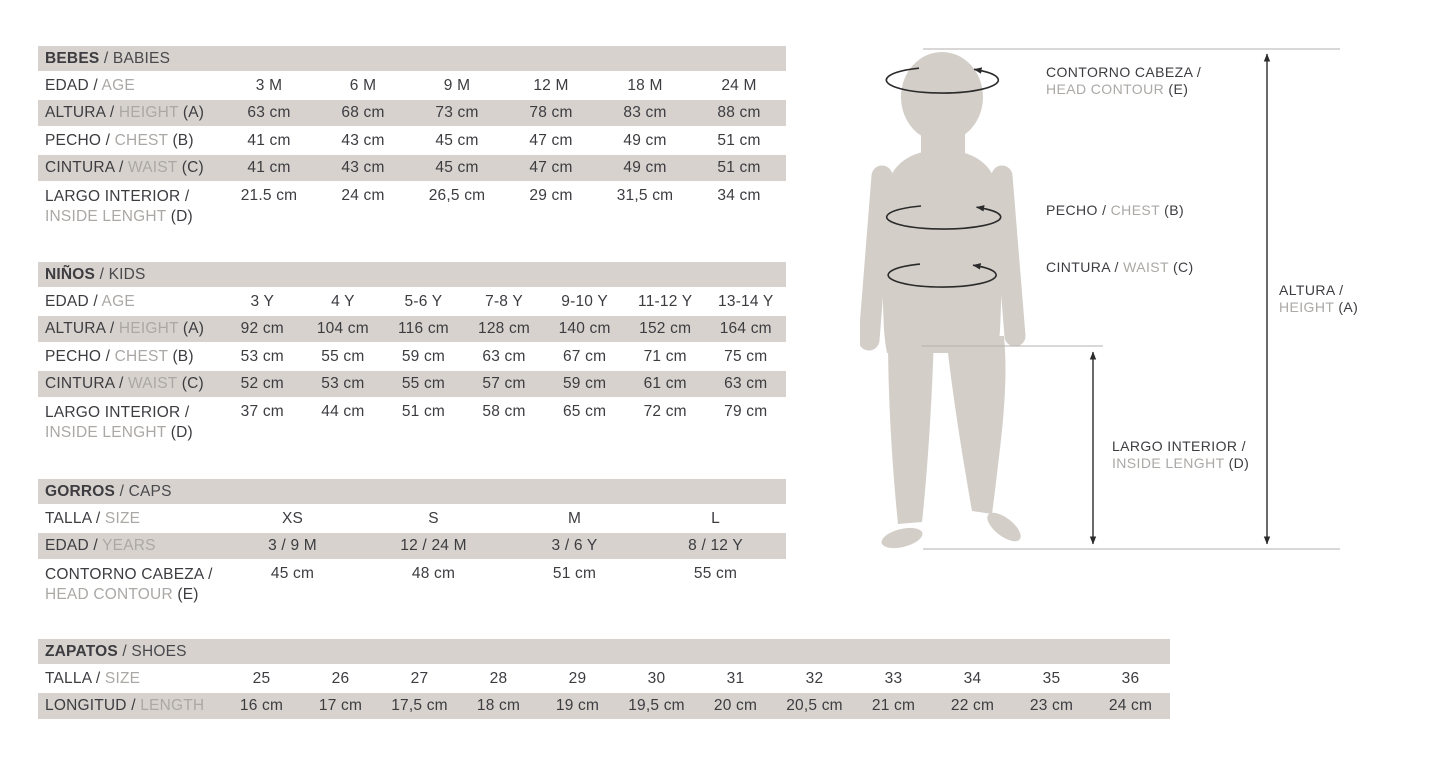 The height and width of the screenshot is (768, 1445). Describe the element at coordinates (1130, 705) in the screenshot. I see `value-cell: 24 cm` at that location.